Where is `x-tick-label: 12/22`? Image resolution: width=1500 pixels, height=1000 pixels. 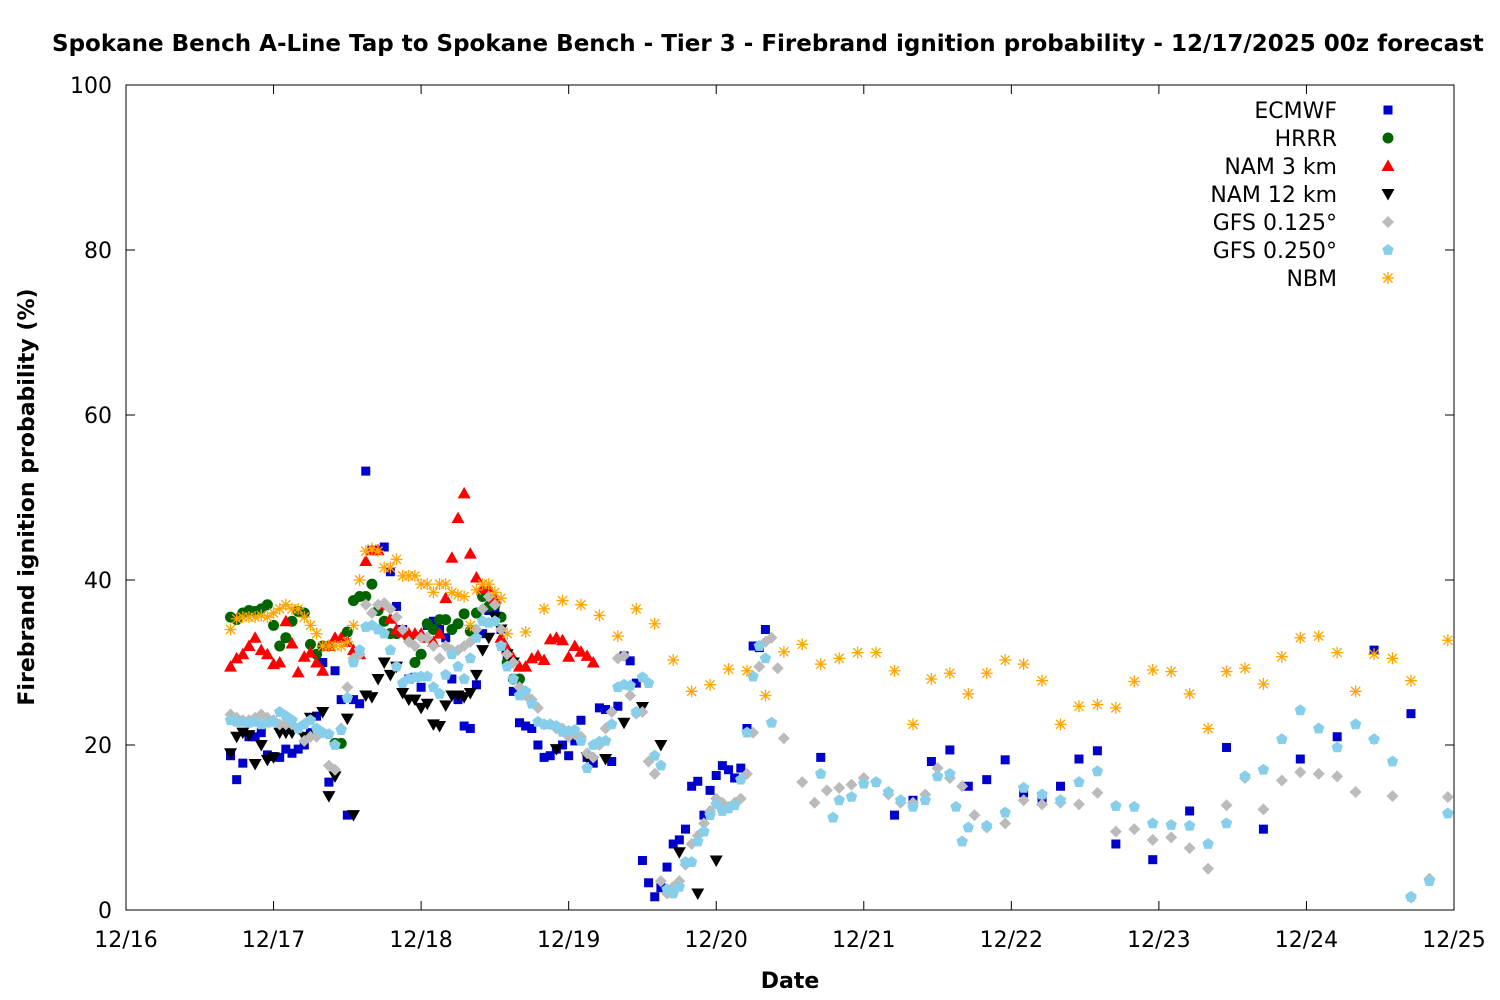
x-tick-label: 12/22 is located at coordinates (1011, 940).